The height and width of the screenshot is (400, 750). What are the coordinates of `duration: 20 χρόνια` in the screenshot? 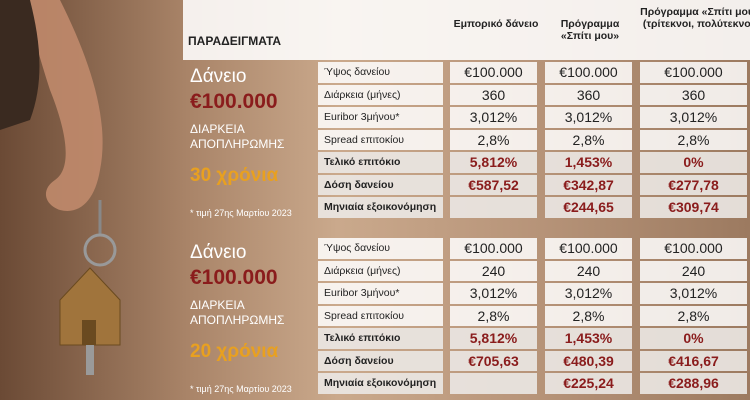 It's located at (234, 351).